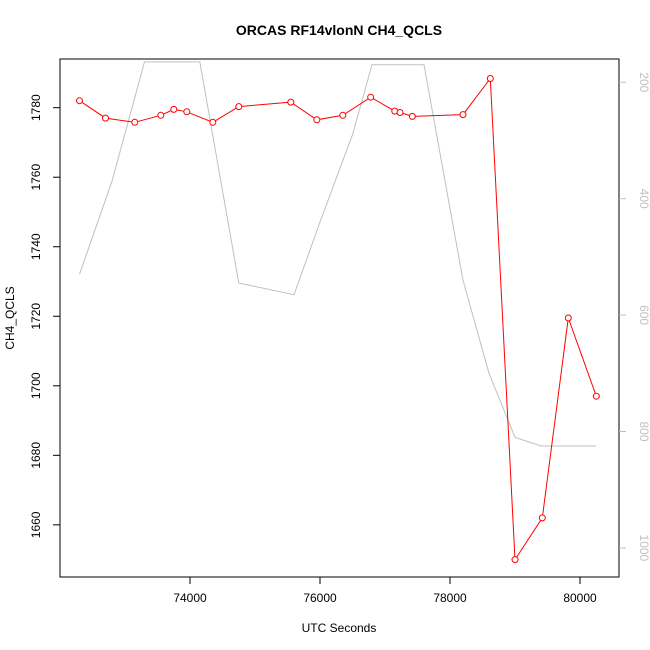 This screenshot has height=650, width=650. I want to click on x-tick-label: 76000, so click(320, 598).